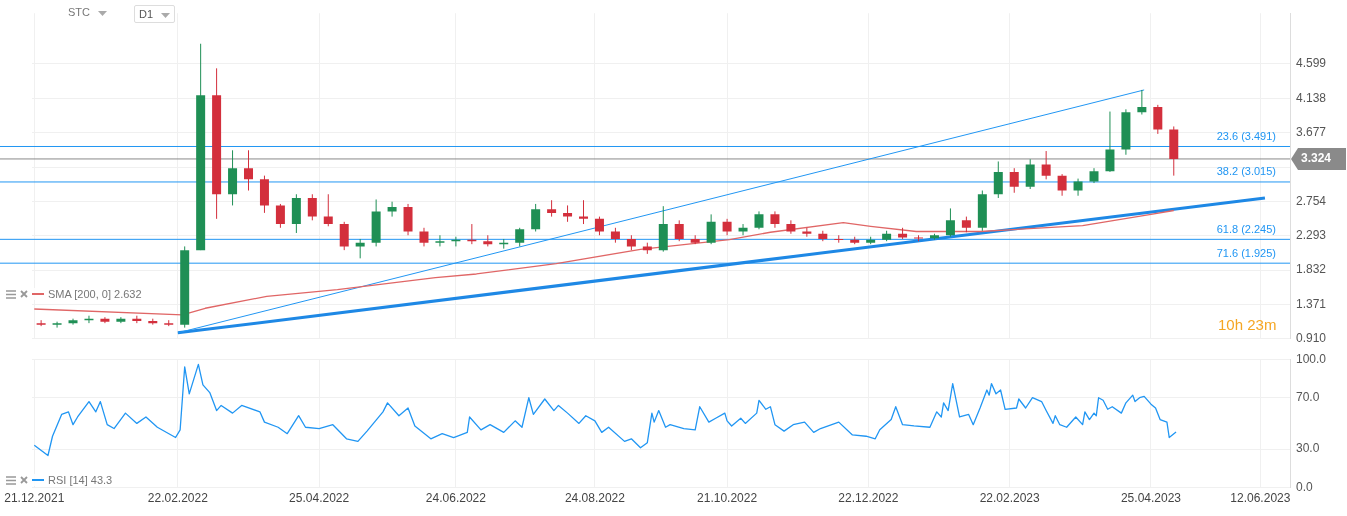  I want to click on ref-line-label: 61.8 (2.245), so click(1246, 228).